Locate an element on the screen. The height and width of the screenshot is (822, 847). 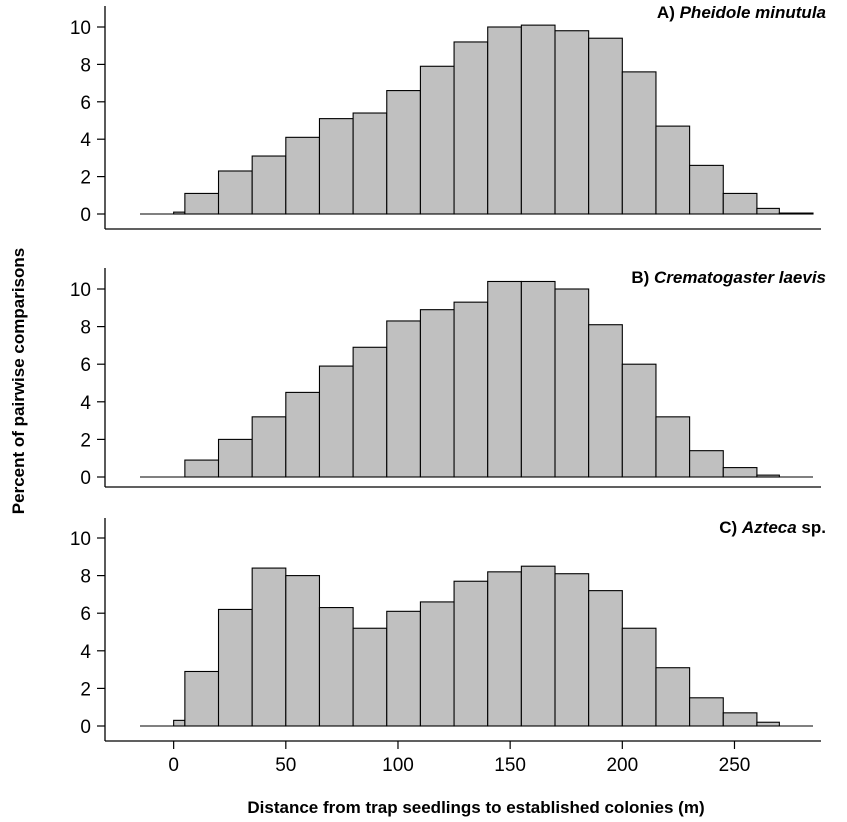
x-tick-label: 200 is located at coordinates (622, 765).